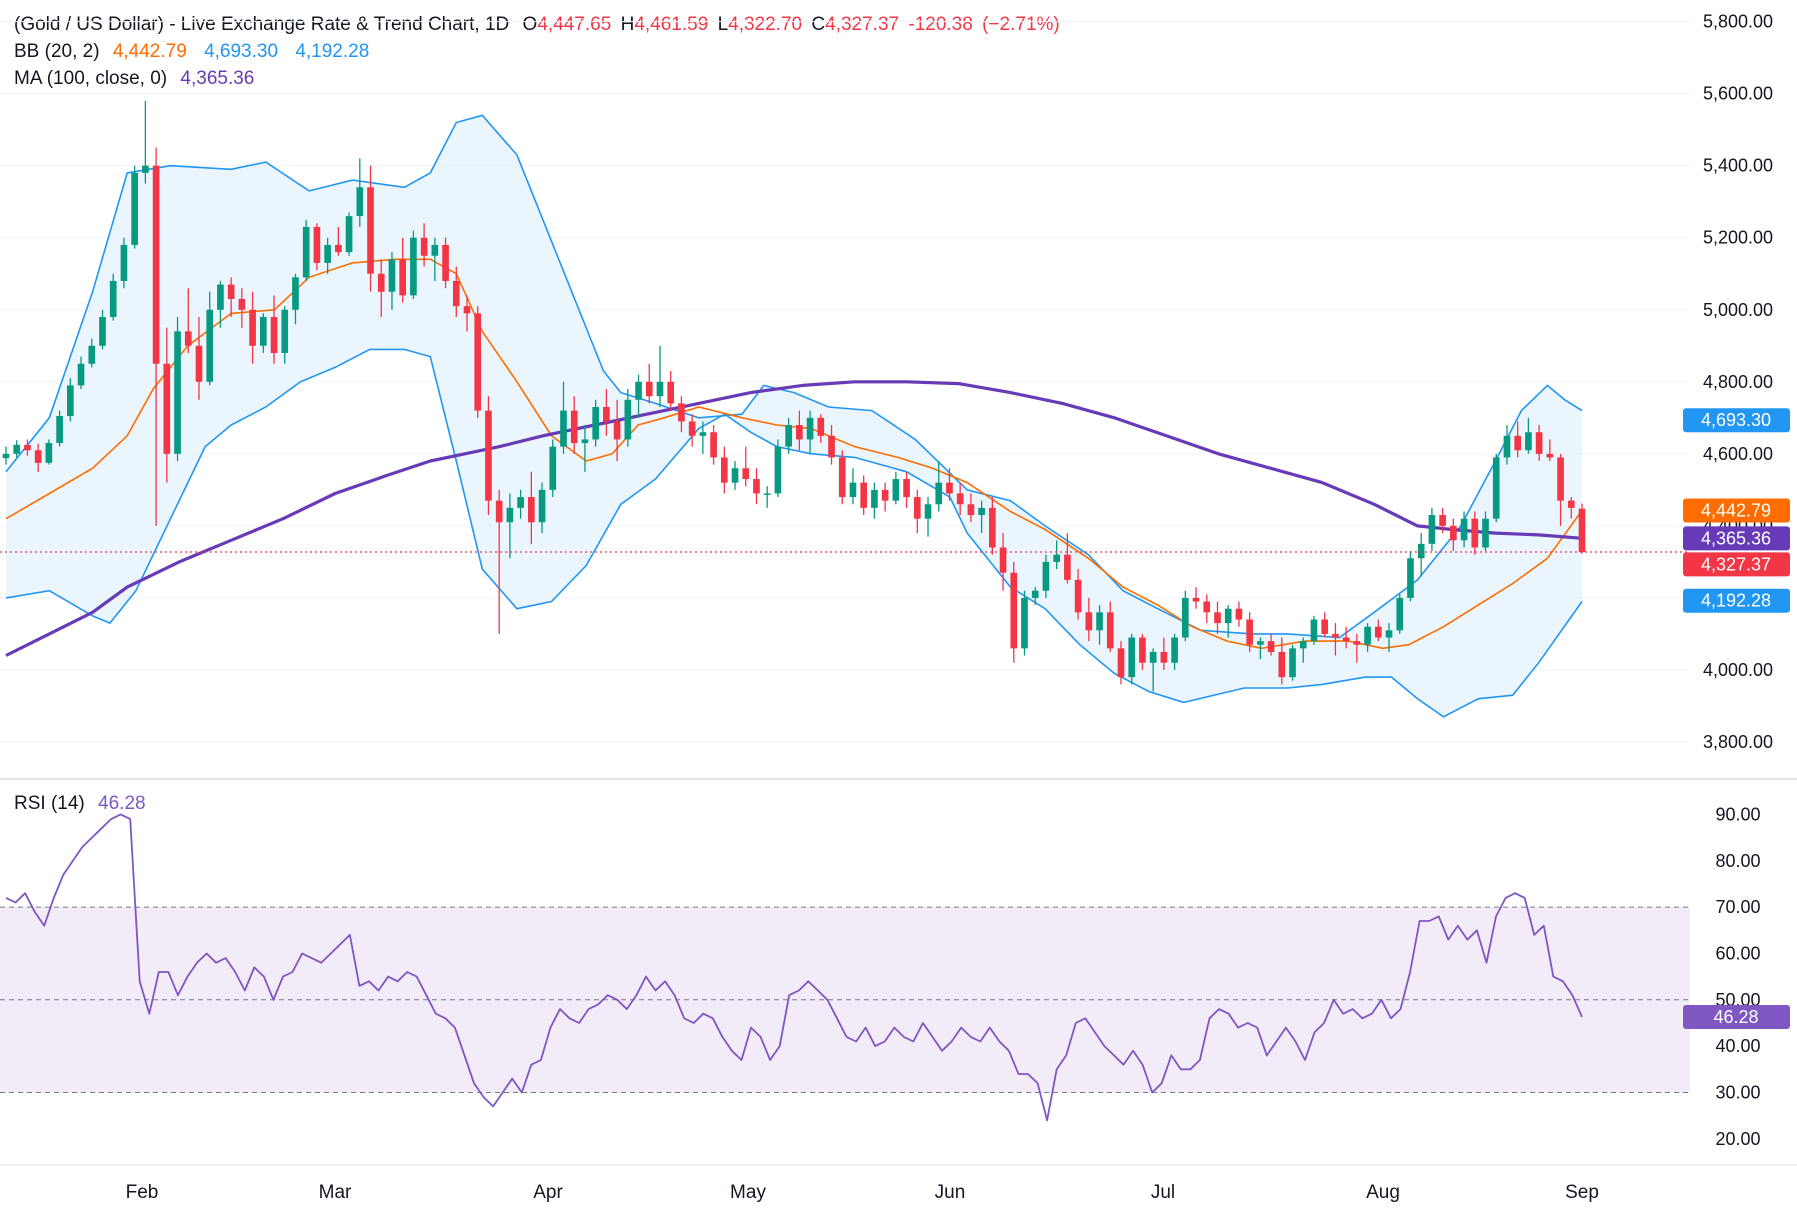 The image size is (1797, 1223). Describe the element at coordinates (91, 78) in the screenshot. I see `legend-ma-label: MA (100, close, 0)` at that location.